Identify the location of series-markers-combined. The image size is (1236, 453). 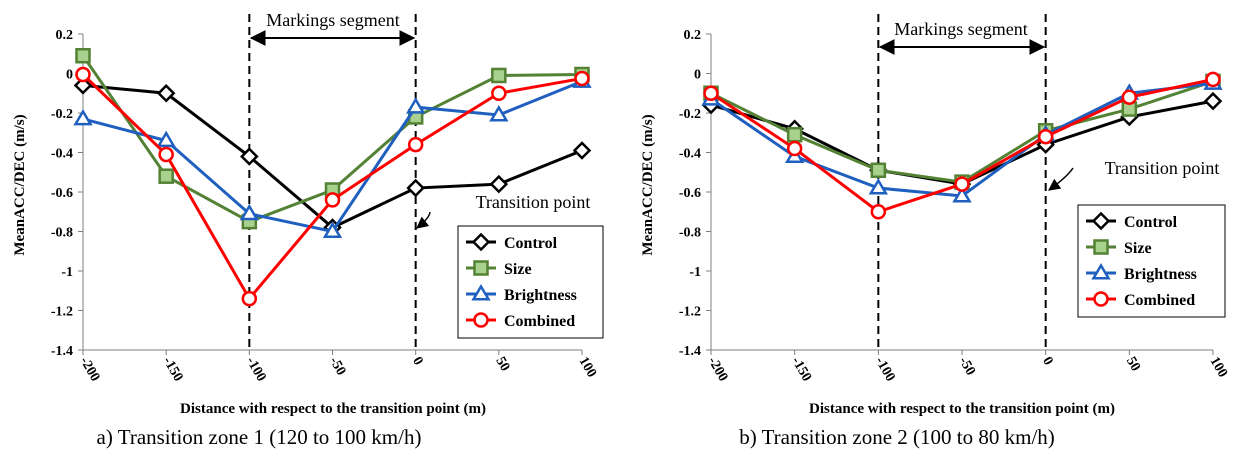
(962, 145).